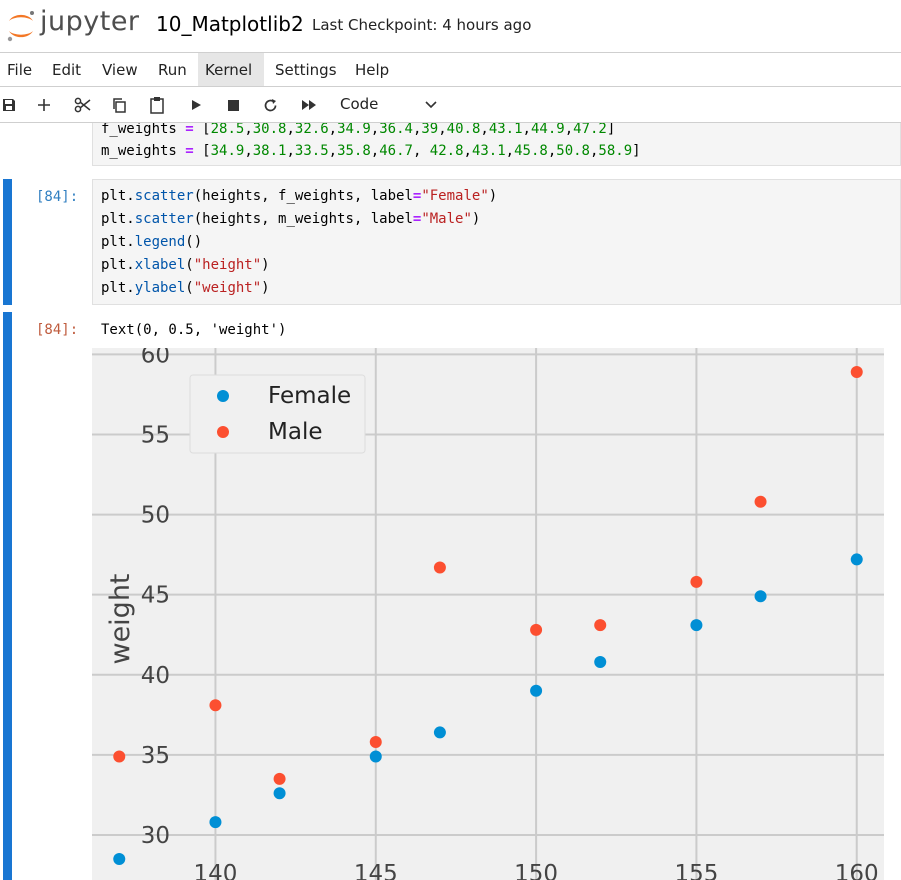 This screenshot has height=880, width=901. I want to click on menu-edit: Edit, so click(67, 70).